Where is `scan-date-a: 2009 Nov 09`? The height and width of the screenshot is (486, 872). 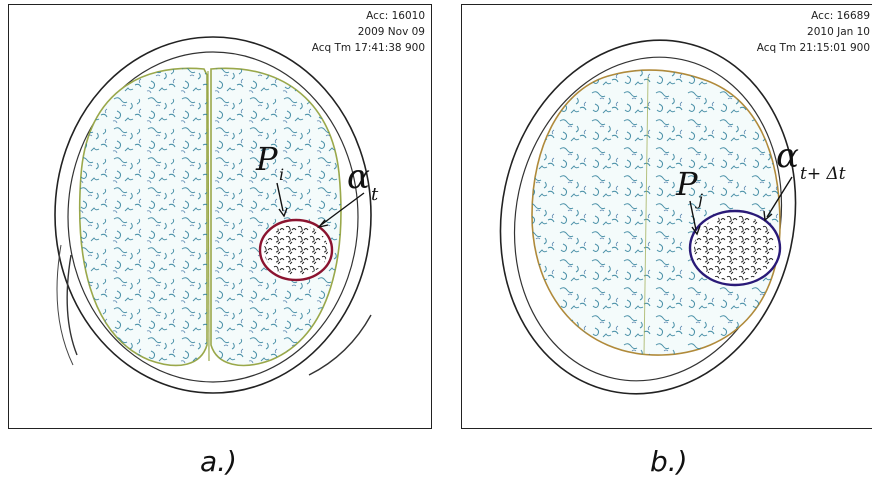 scan-date-a: 2009 Nov 09 is located at coordinates (391, 32).